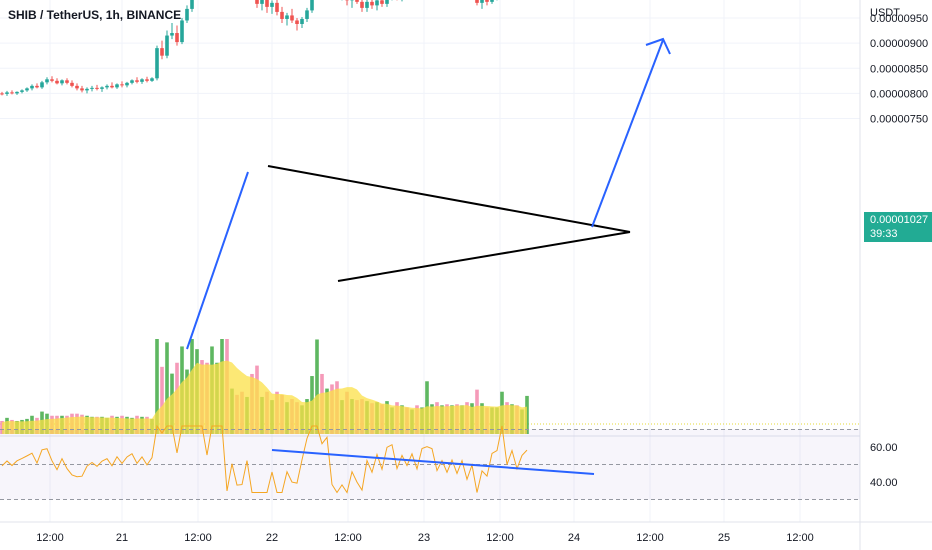  What do you see at coordinates (724, 538) in the screenshot?
I see `time-tick-label: 25` at bounding box center [724, 538].